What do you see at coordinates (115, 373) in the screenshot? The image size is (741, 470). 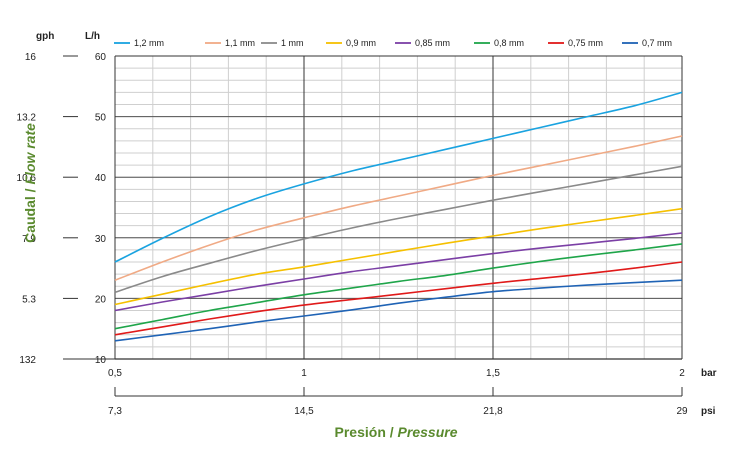 I see `x-tick-label-bar: 0,5` at bounding box center [115, 373].